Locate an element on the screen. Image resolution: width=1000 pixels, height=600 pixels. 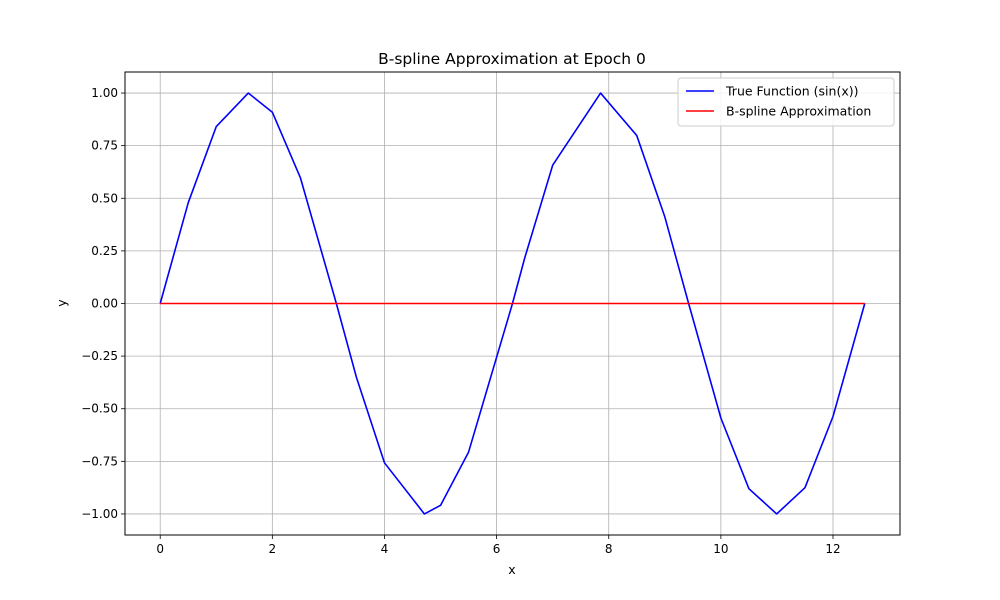
x-tick-label: 0 is located at coordinates (160, 549).